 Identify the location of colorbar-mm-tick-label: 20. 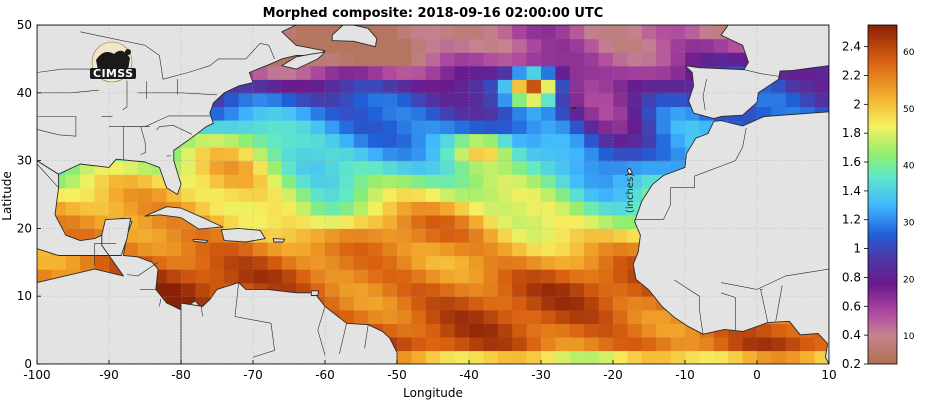
(909, 280).